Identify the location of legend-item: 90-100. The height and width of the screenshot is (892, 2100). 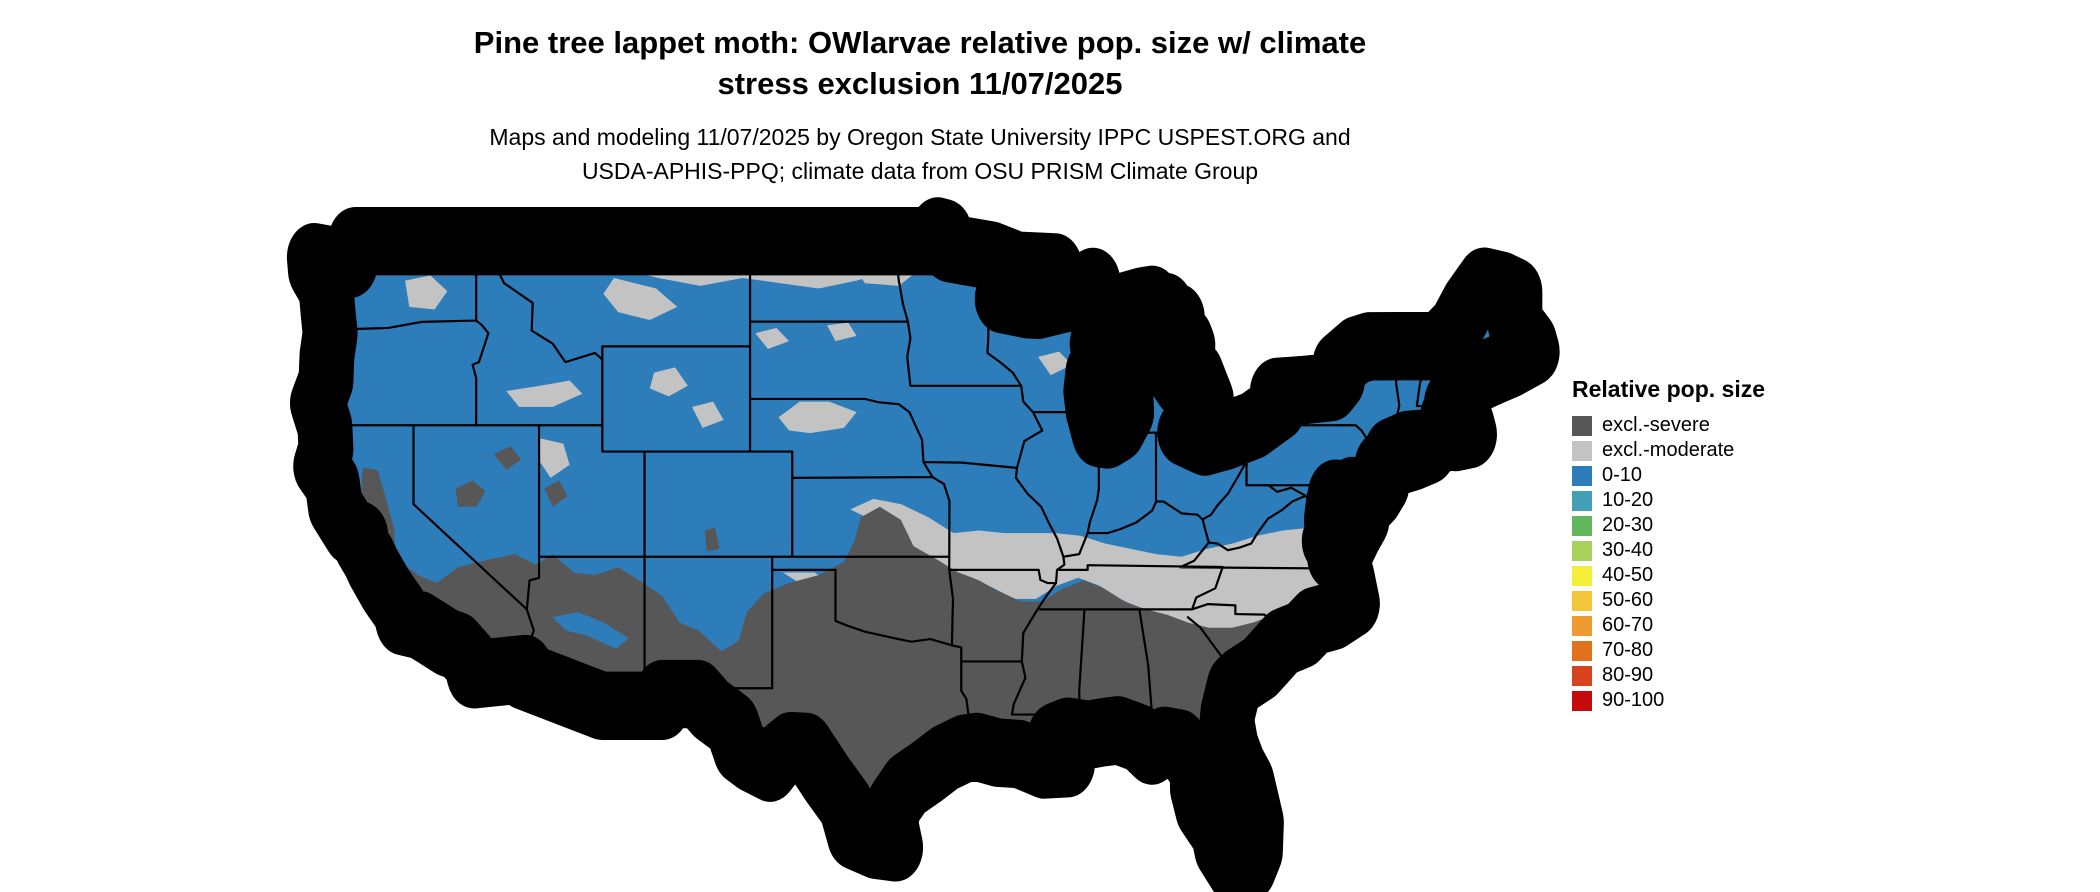
(1752, 700).